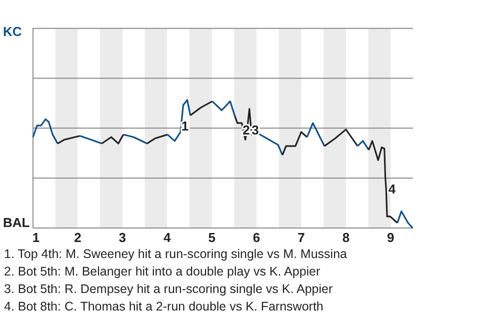  Describe the element at coordinates (162, 271) in the screenshot. I see `text: 2. Bot 5th: M. Belanger hit into a double play vs K. Appier` at that location.